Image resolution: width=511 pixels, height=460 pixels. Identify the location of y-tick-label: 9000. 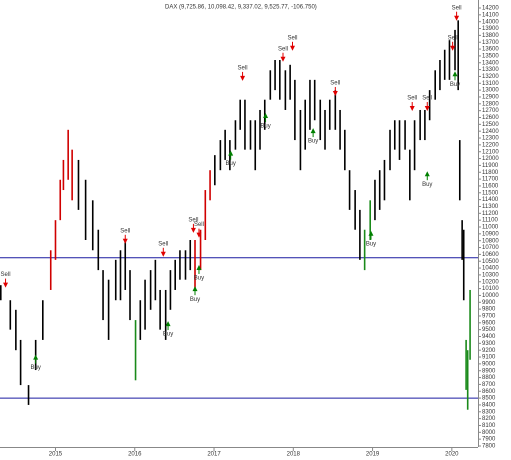
(489, 364).